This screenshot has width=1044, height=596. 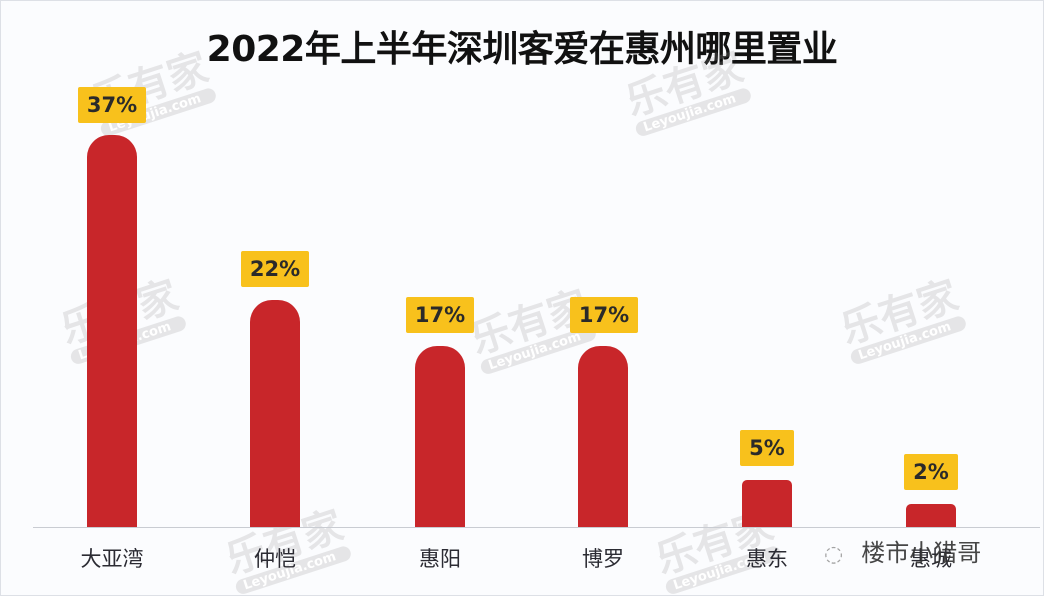 I want to click on bar-zhongkai, so click(x=275, y=413).